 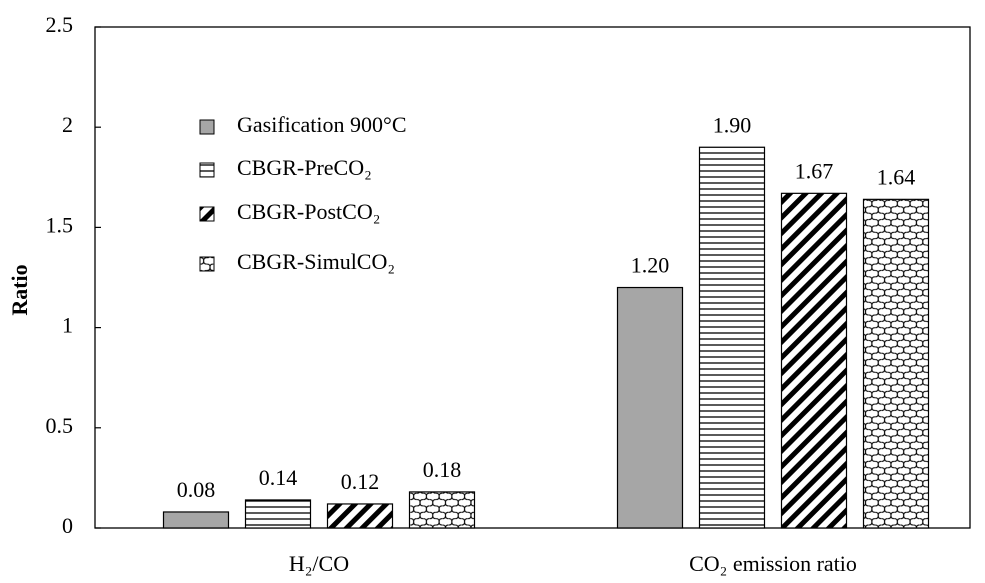 I want to click on value-label: 1.90, so click(x=732, y=124).